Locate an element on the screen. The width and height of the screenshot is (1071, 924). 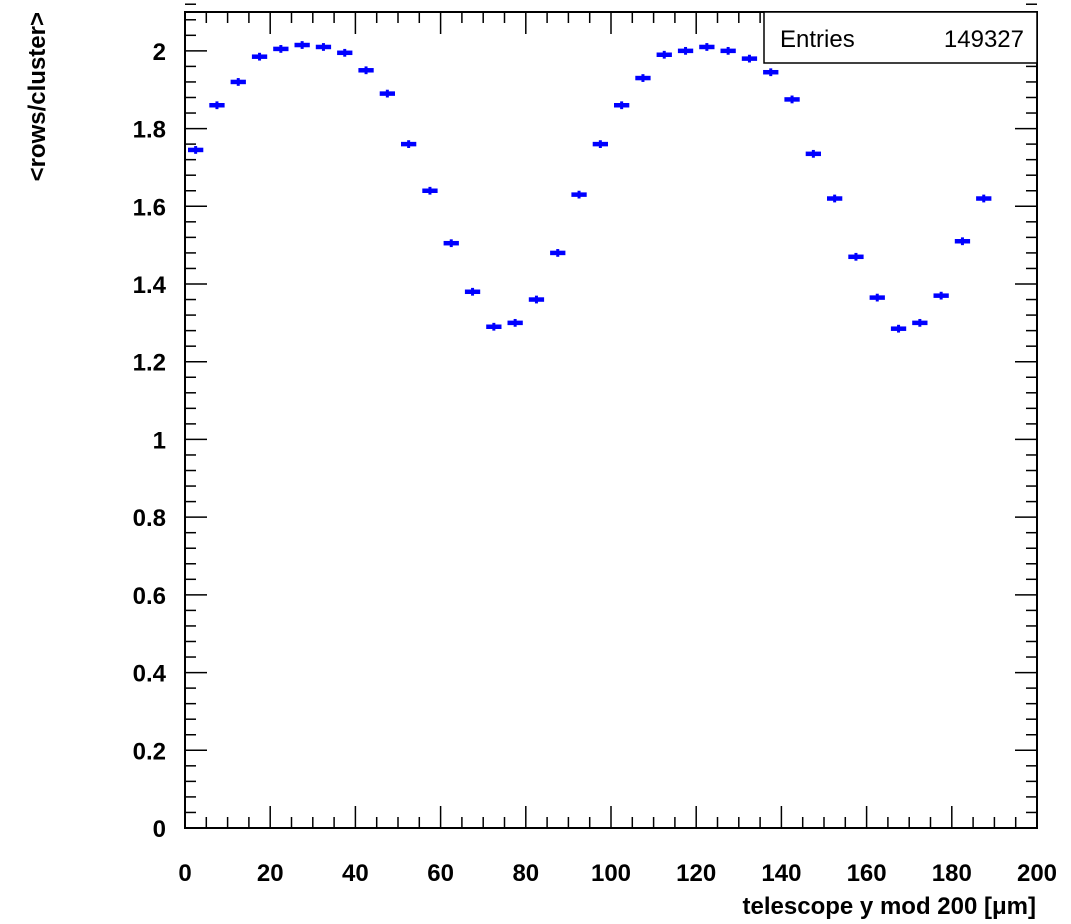
x-tick-label: 40 is located at coordinates (355, 873).